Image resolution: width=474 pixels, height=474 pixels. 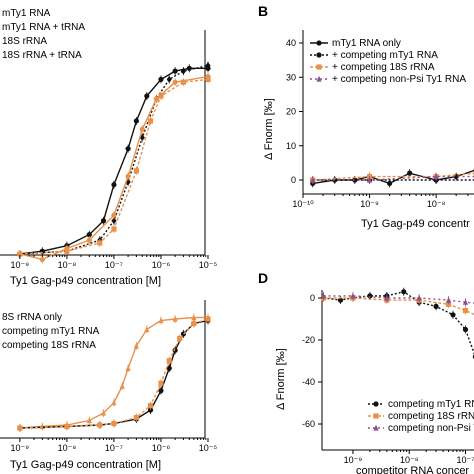 What do you see at coordinates (291, 146) in the screenshot?
I see `panel-b-y-tick-label: 10` at bounding box center [291, 146].